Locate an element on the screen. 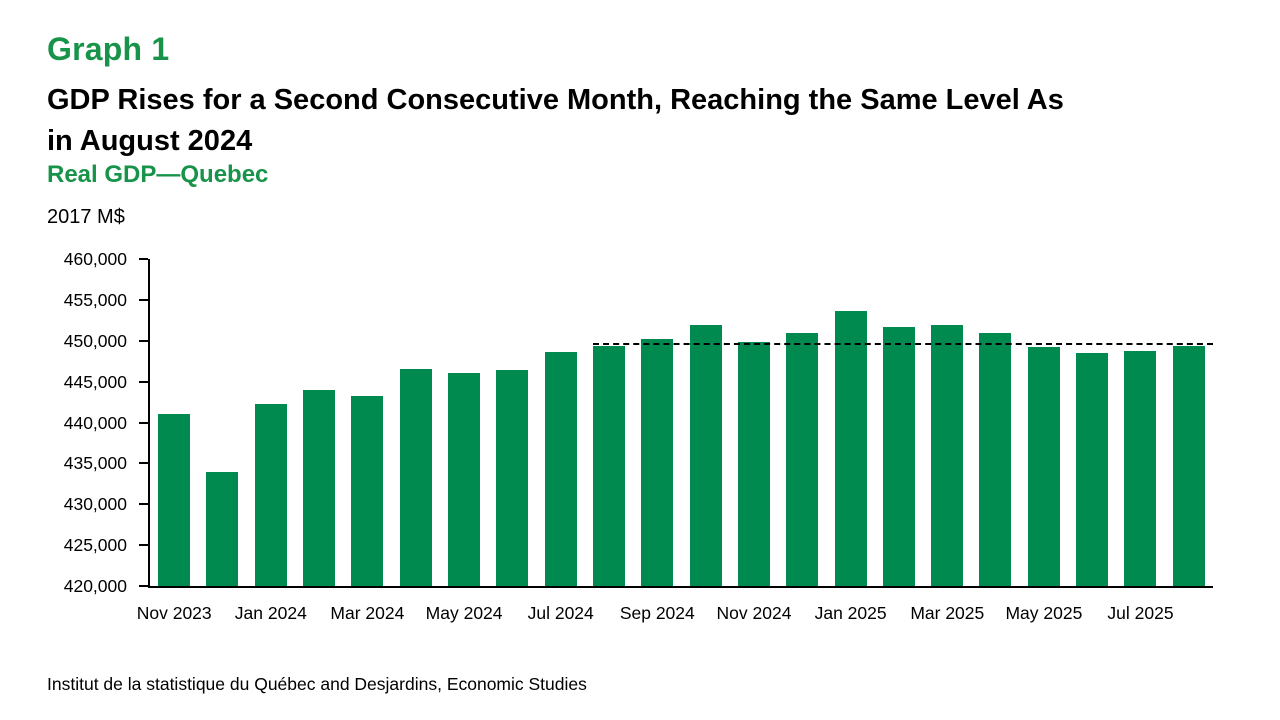  bar-apr-2024 is located at coordinates (415, 477).